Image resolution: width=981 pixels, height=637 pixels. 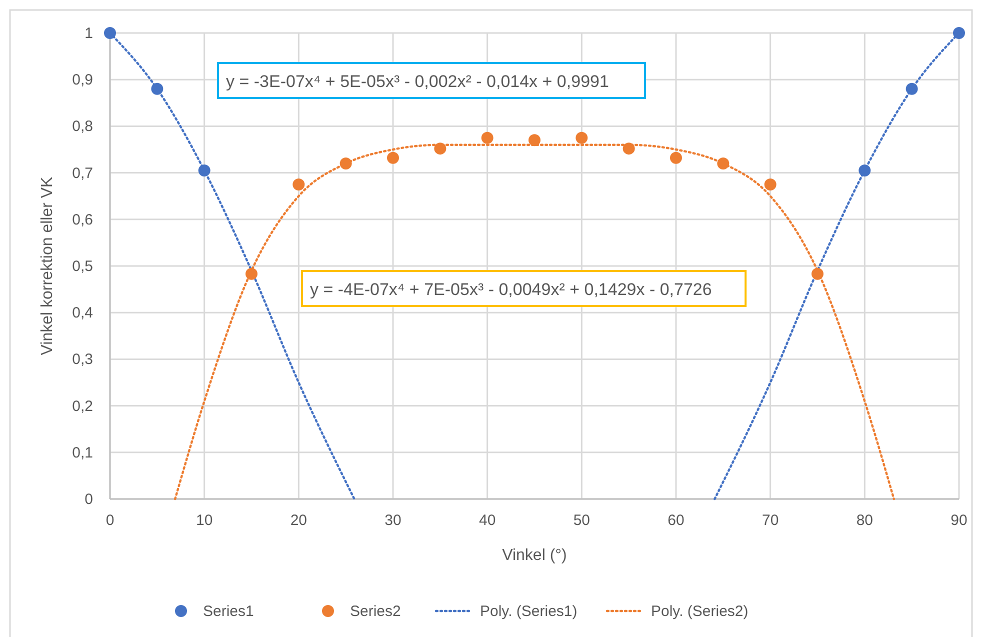 I want to click on x-tick-label: 60, so click(x=676, y=520).